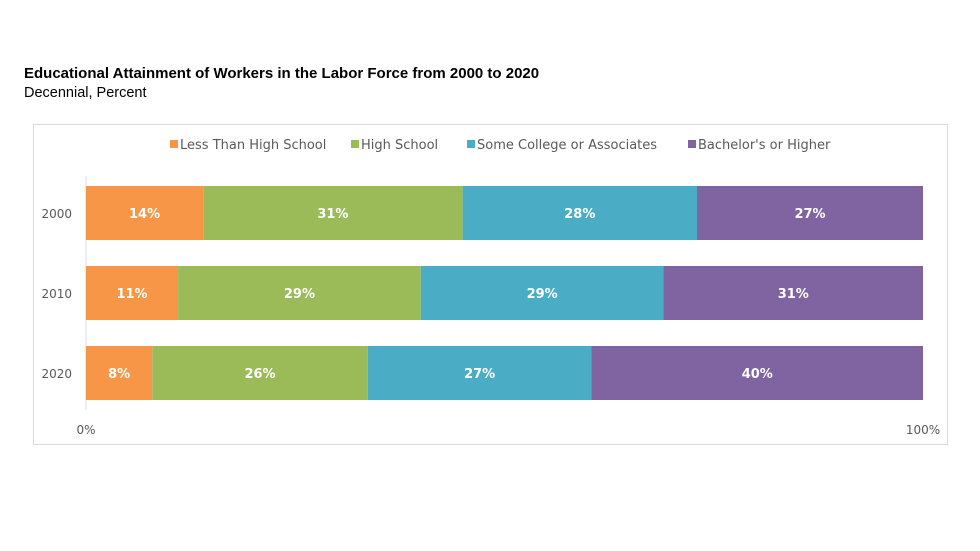 This screenshot has height=551, width=980. I want to click on data-label: 14%, so click(144, 214).